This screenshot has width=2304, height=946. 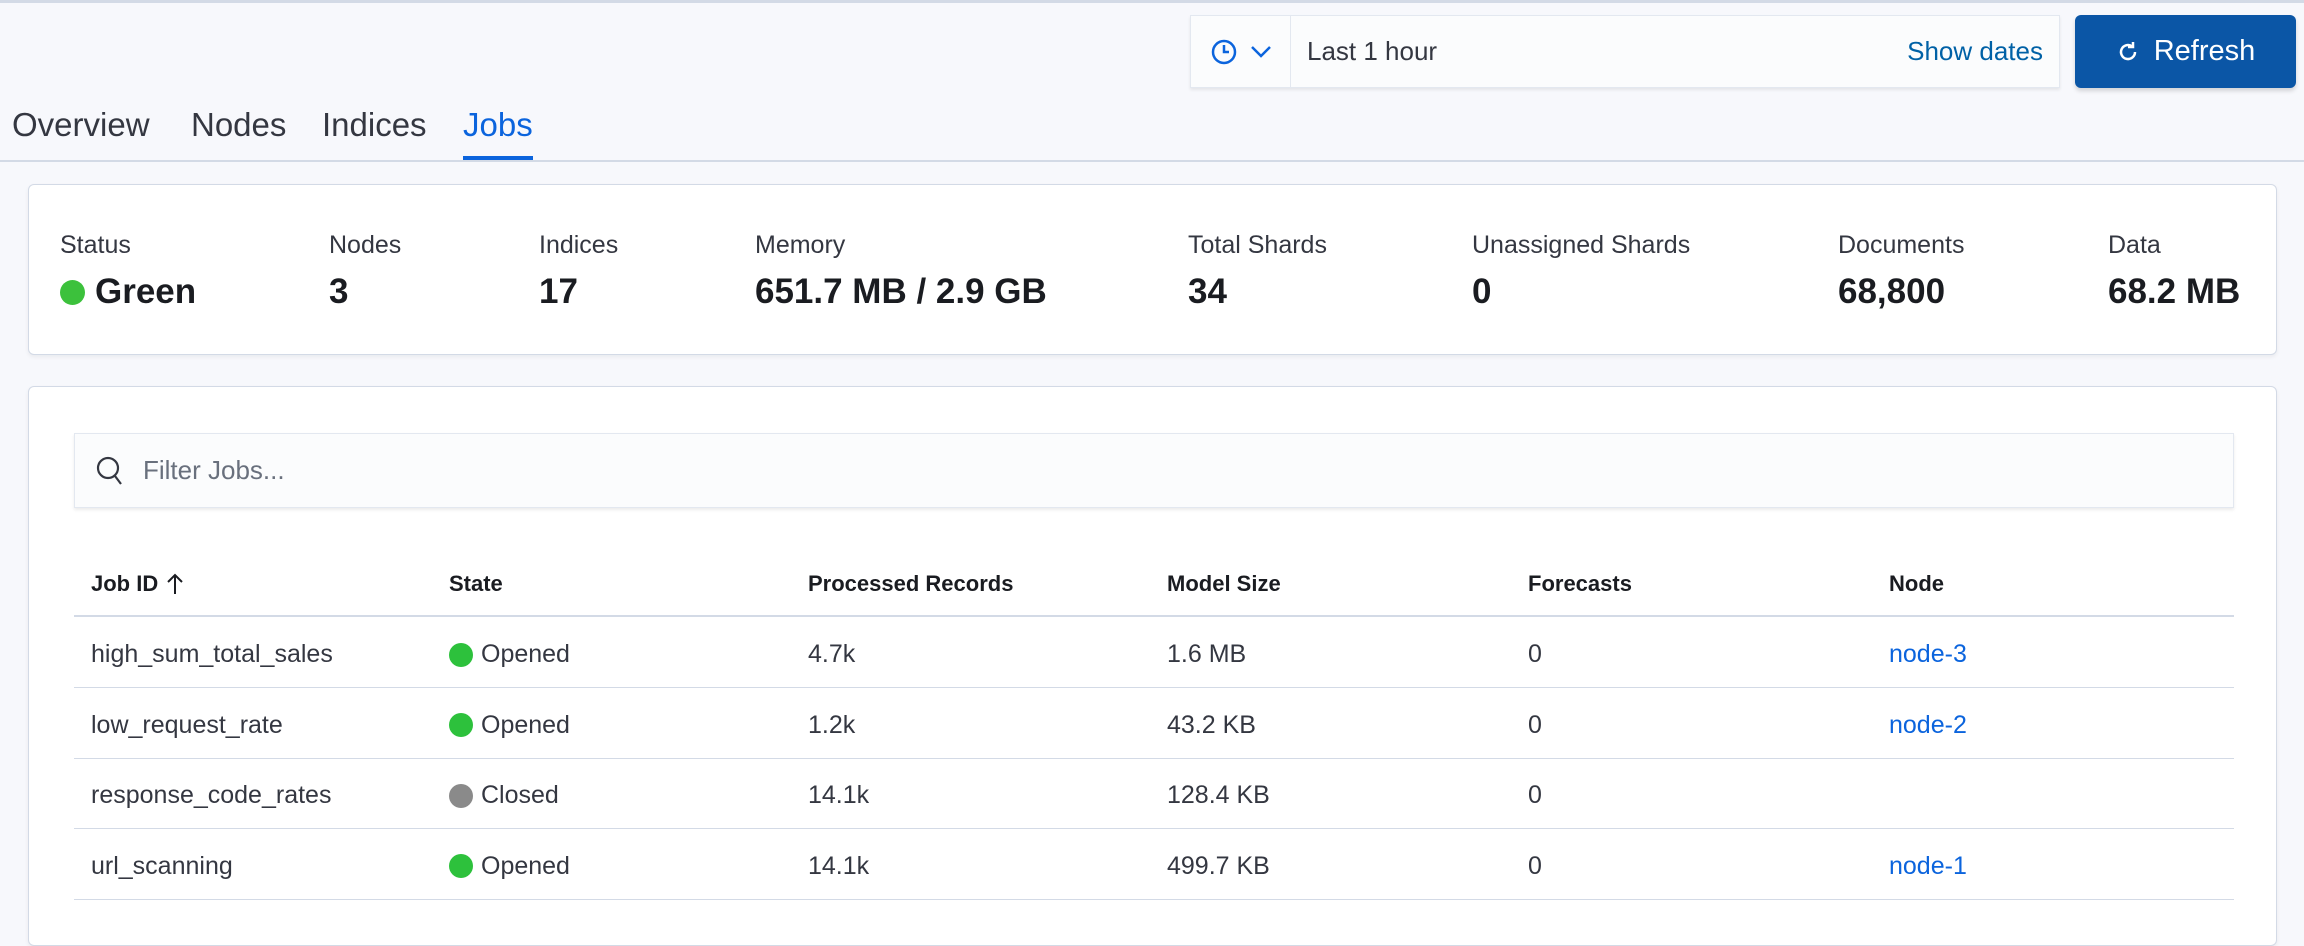 I want to click on status-green-dot, so click(x=72, y=292).